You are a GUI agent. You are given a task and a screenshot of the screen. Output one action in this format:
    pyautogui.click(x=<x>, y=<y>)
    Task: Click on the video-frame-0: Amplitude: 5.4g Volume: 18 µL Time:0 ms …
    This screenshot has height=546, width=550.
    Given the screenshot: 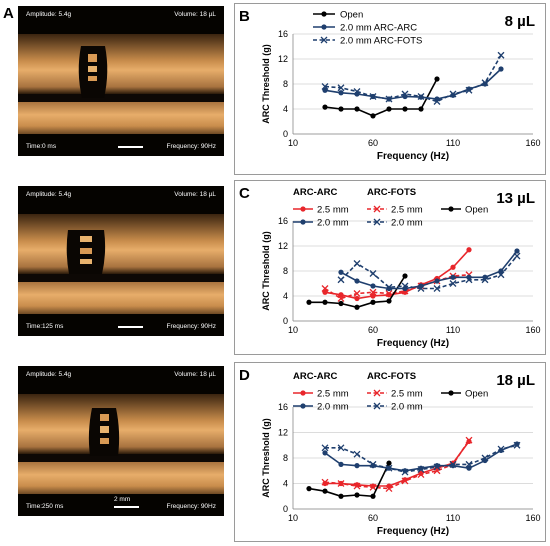 What is the action you would take?
    pyautogui.click(x=121, y=81)
    